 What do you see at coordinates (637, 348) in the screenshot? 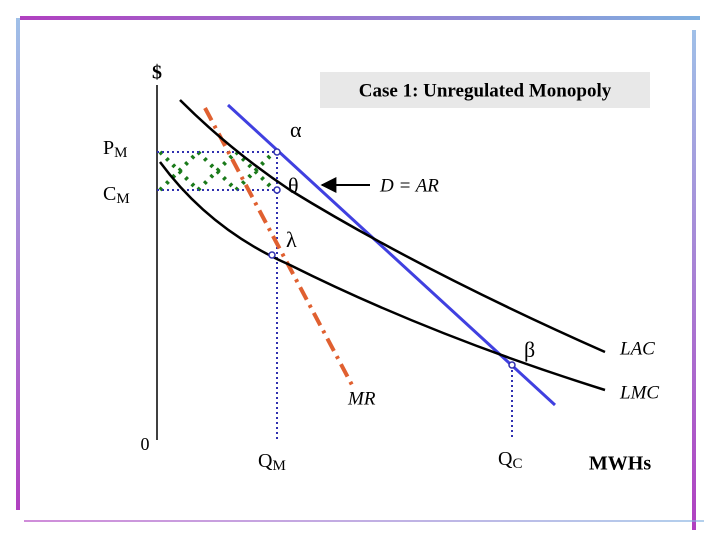
I see `lac-label: LAC` at bounding box center [637, 348].